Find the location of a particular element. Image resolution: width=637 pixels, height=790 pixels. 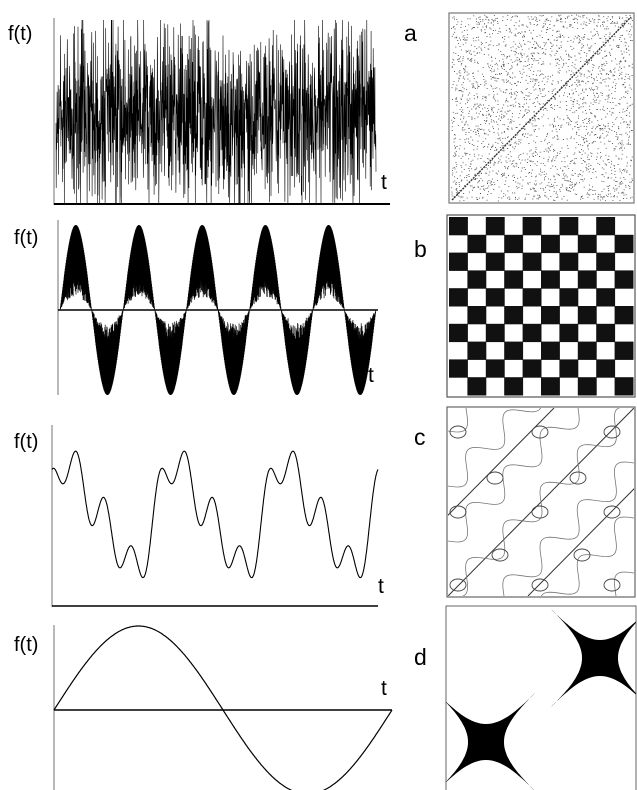

row-d-time-label: t is located at coordinates (384, 688).